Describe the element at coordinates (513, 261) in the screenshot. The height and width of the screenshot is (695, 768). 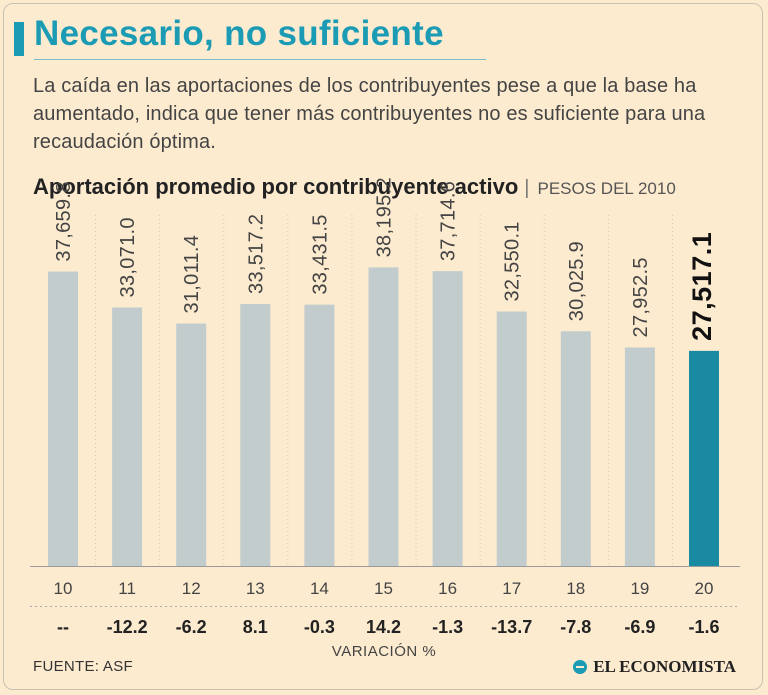
I see `bar-value-label: 32,550.1` at that location.